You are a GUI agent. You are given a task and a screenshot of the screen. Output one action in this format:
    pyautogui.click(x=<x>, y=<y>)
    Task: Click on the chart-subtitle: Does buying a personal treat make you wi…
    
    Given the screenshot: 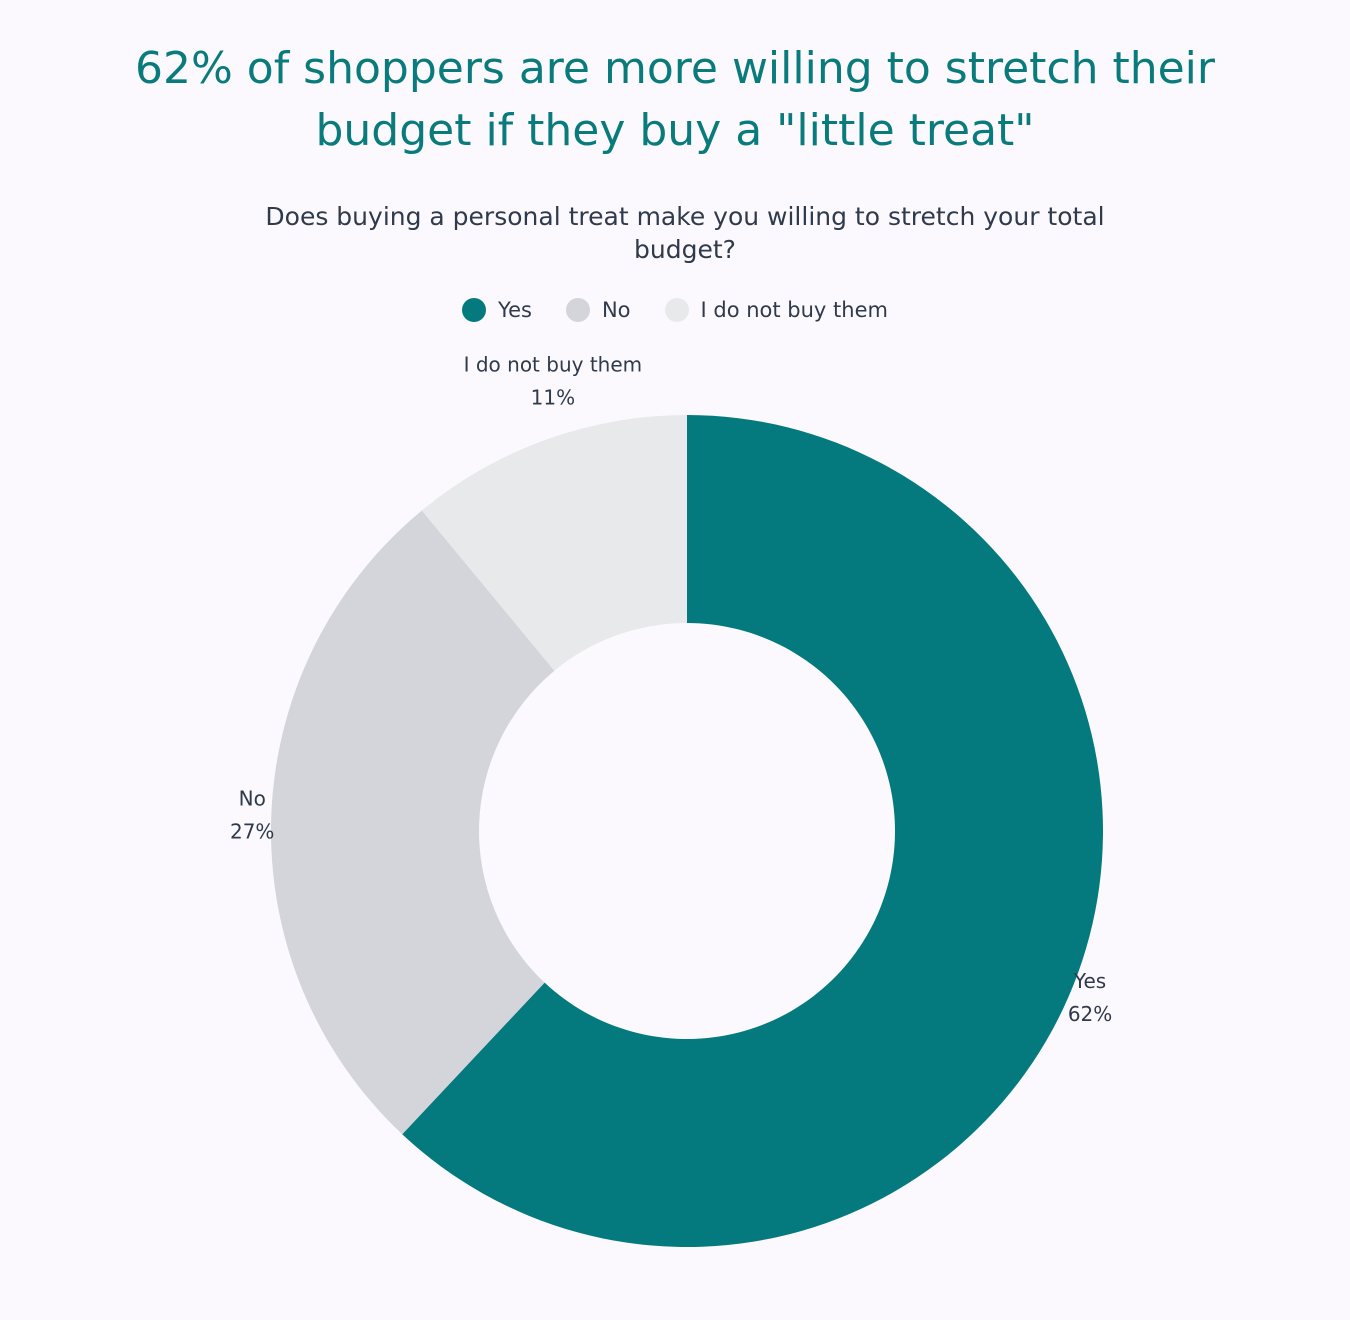 What is the action you would take?
    pyautogui.click(x=685, y=233)
    